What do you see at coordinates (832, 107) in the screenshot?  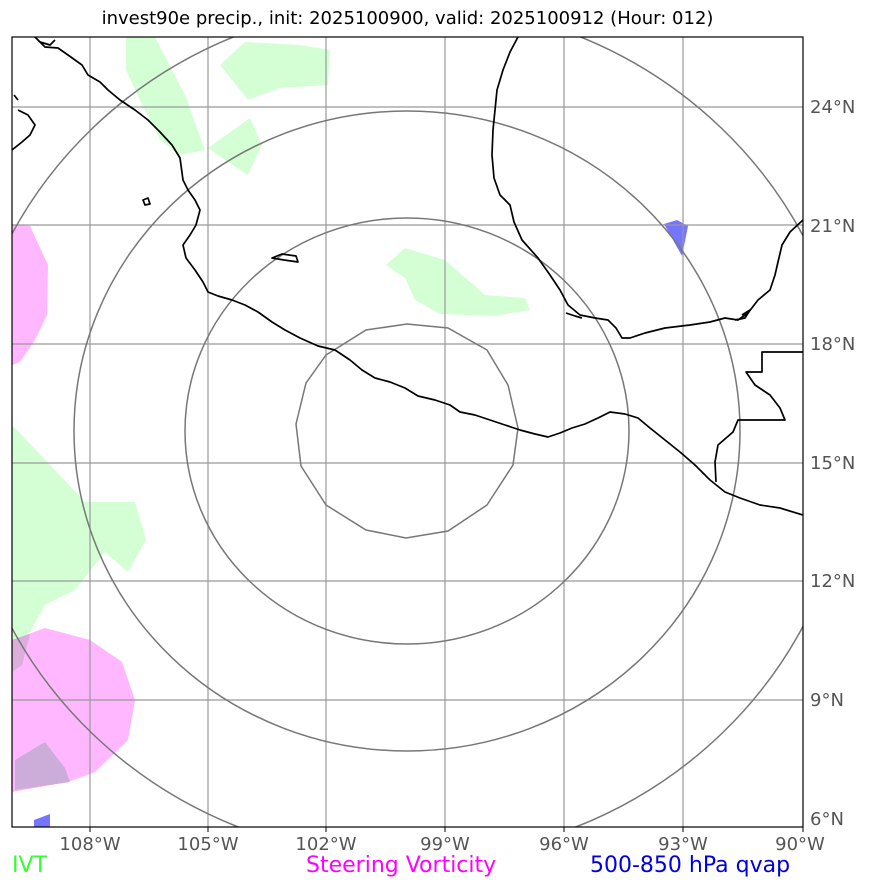 I see `lat-label: 24°N` at bounding box center [832, 107].